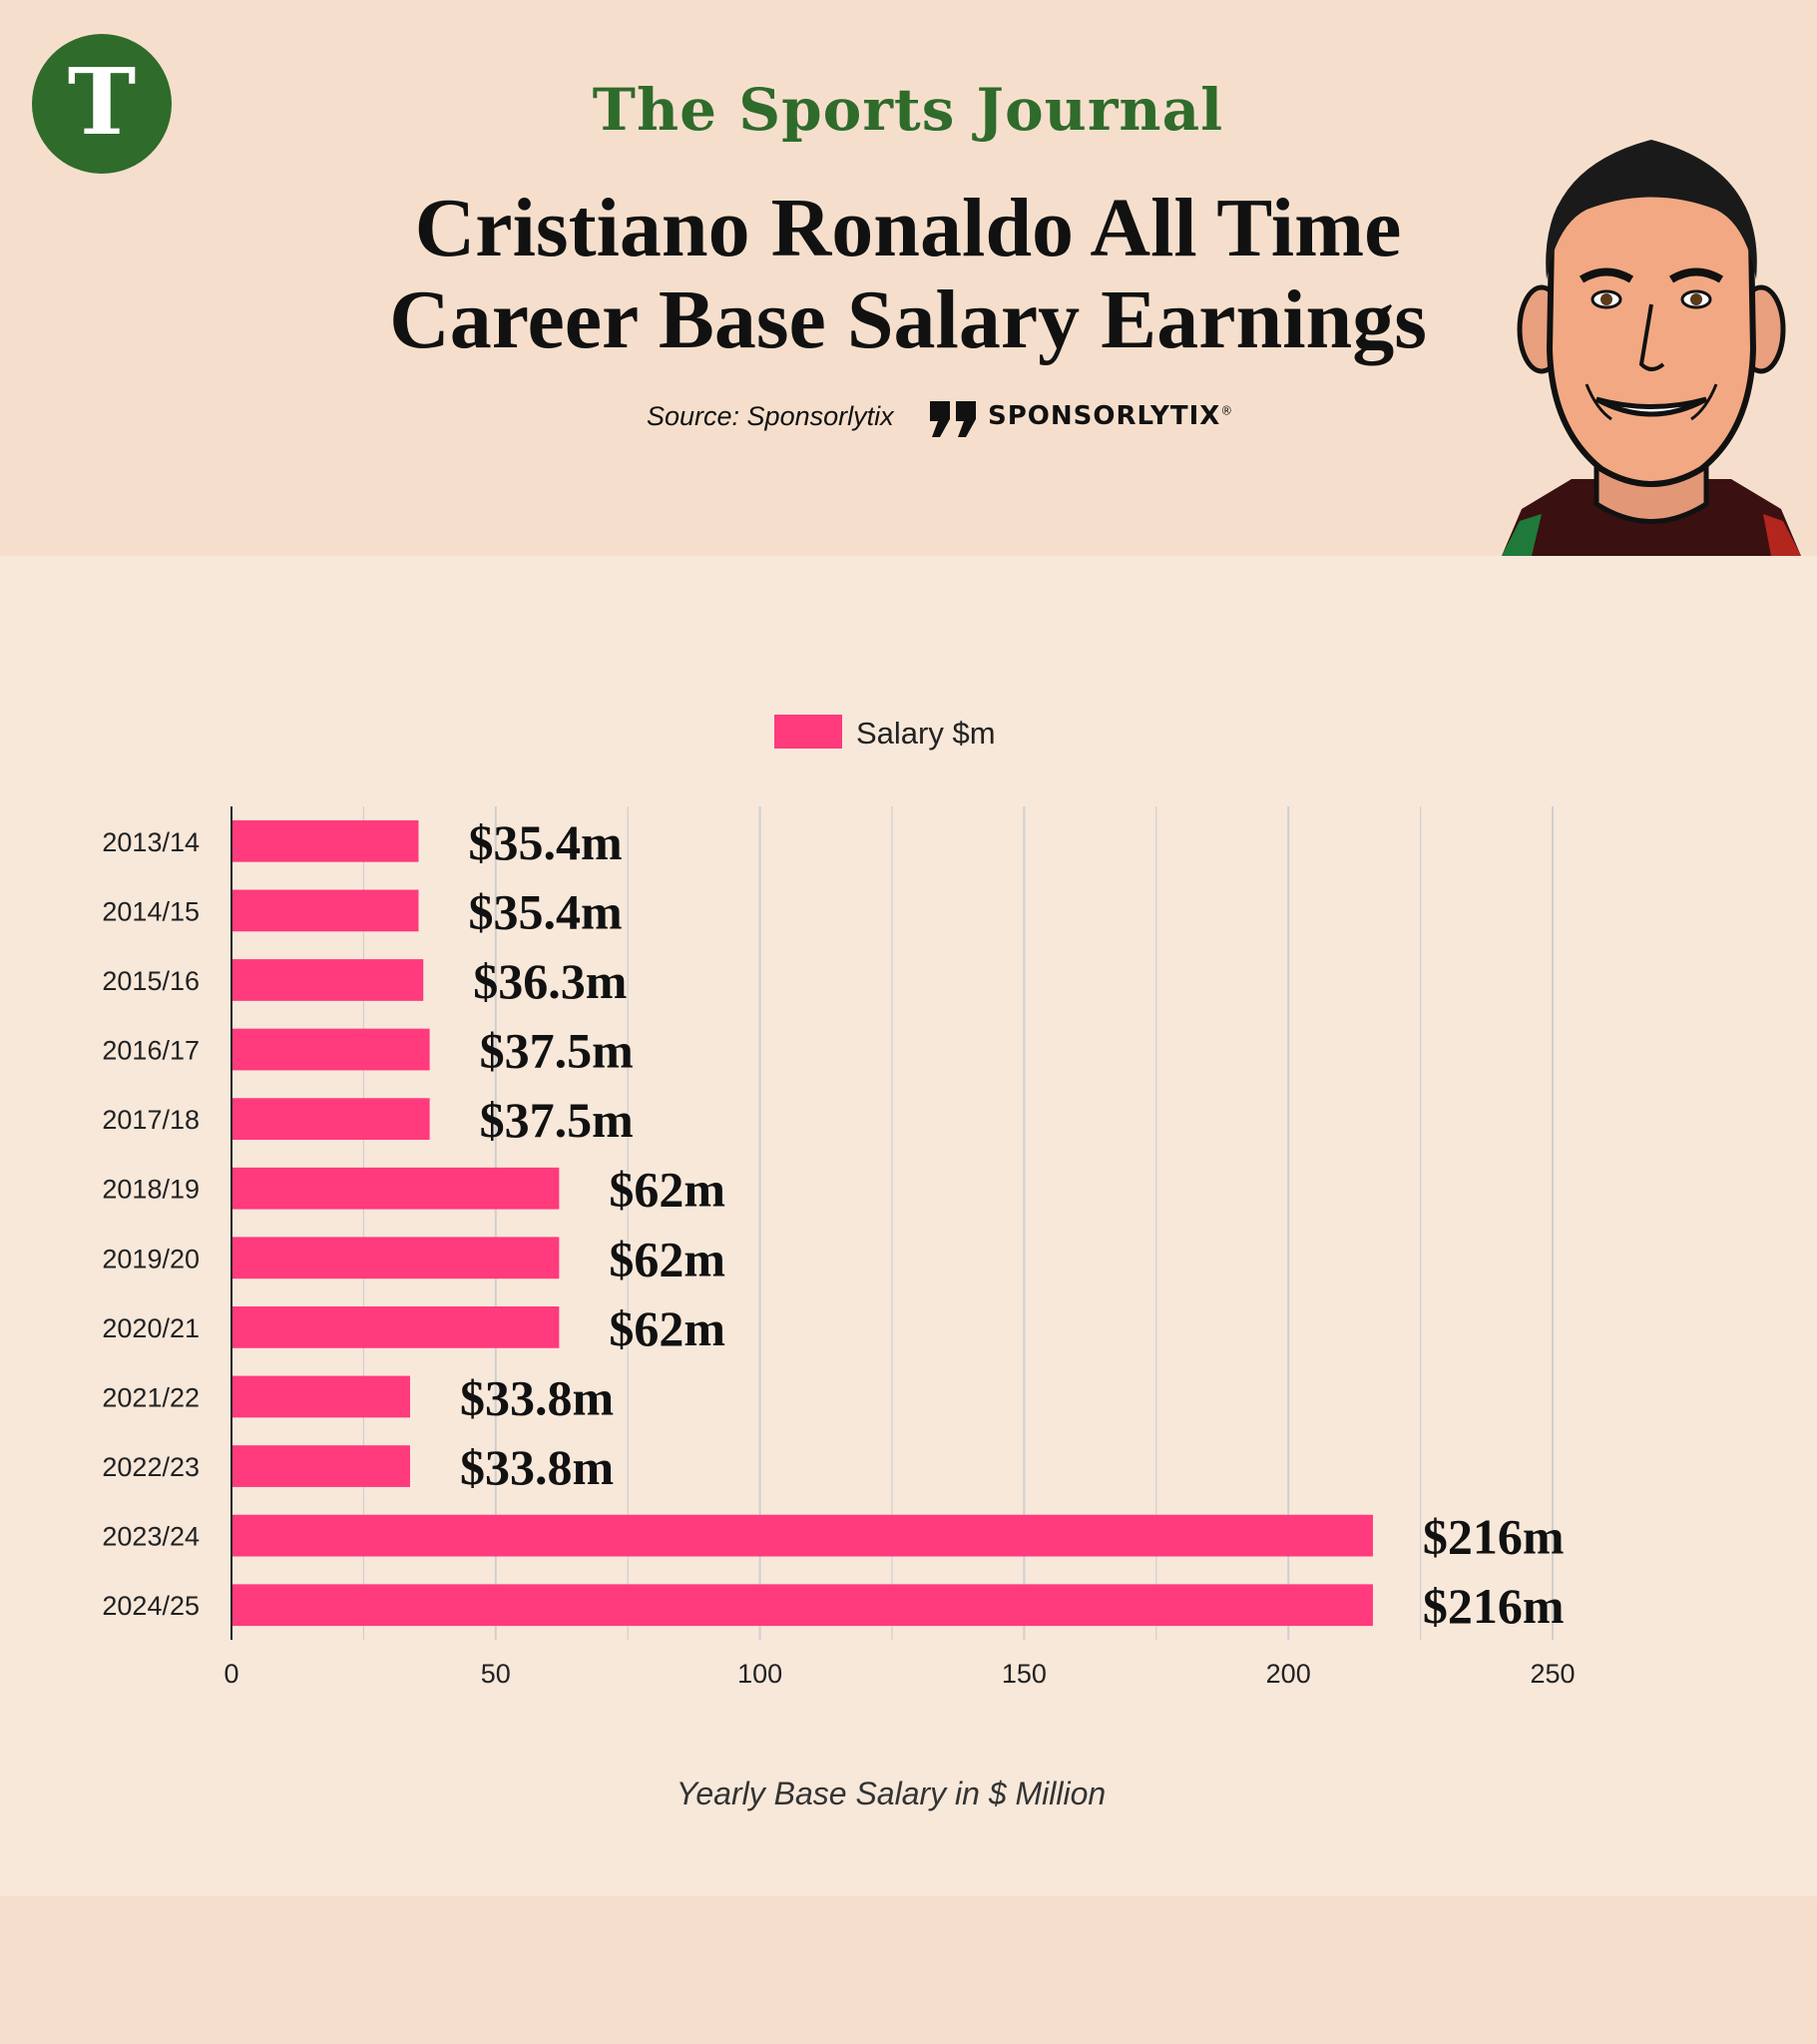 Image resolution: width=1817 pixels, height=2044 pixels. Describe the element at coordinates (151, 1190) in the screenshot. I see `category-label: 2018/19` at that location.